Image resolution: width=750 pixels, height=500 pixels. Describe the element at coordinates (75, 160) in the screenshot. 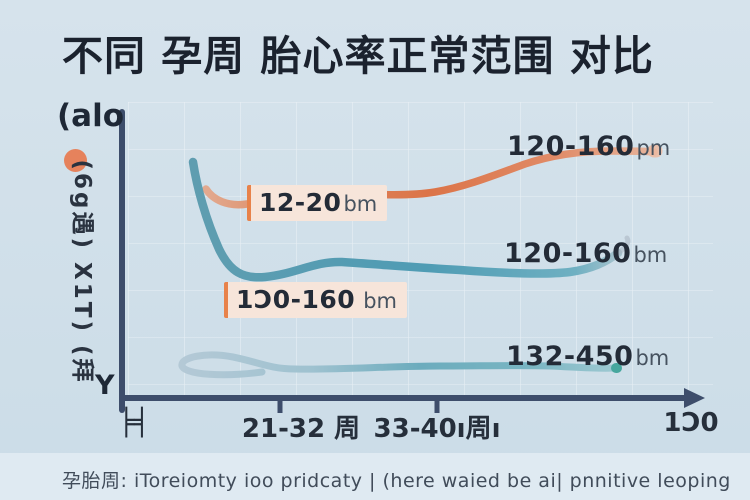

I see `legend-dot-icon` at that location.